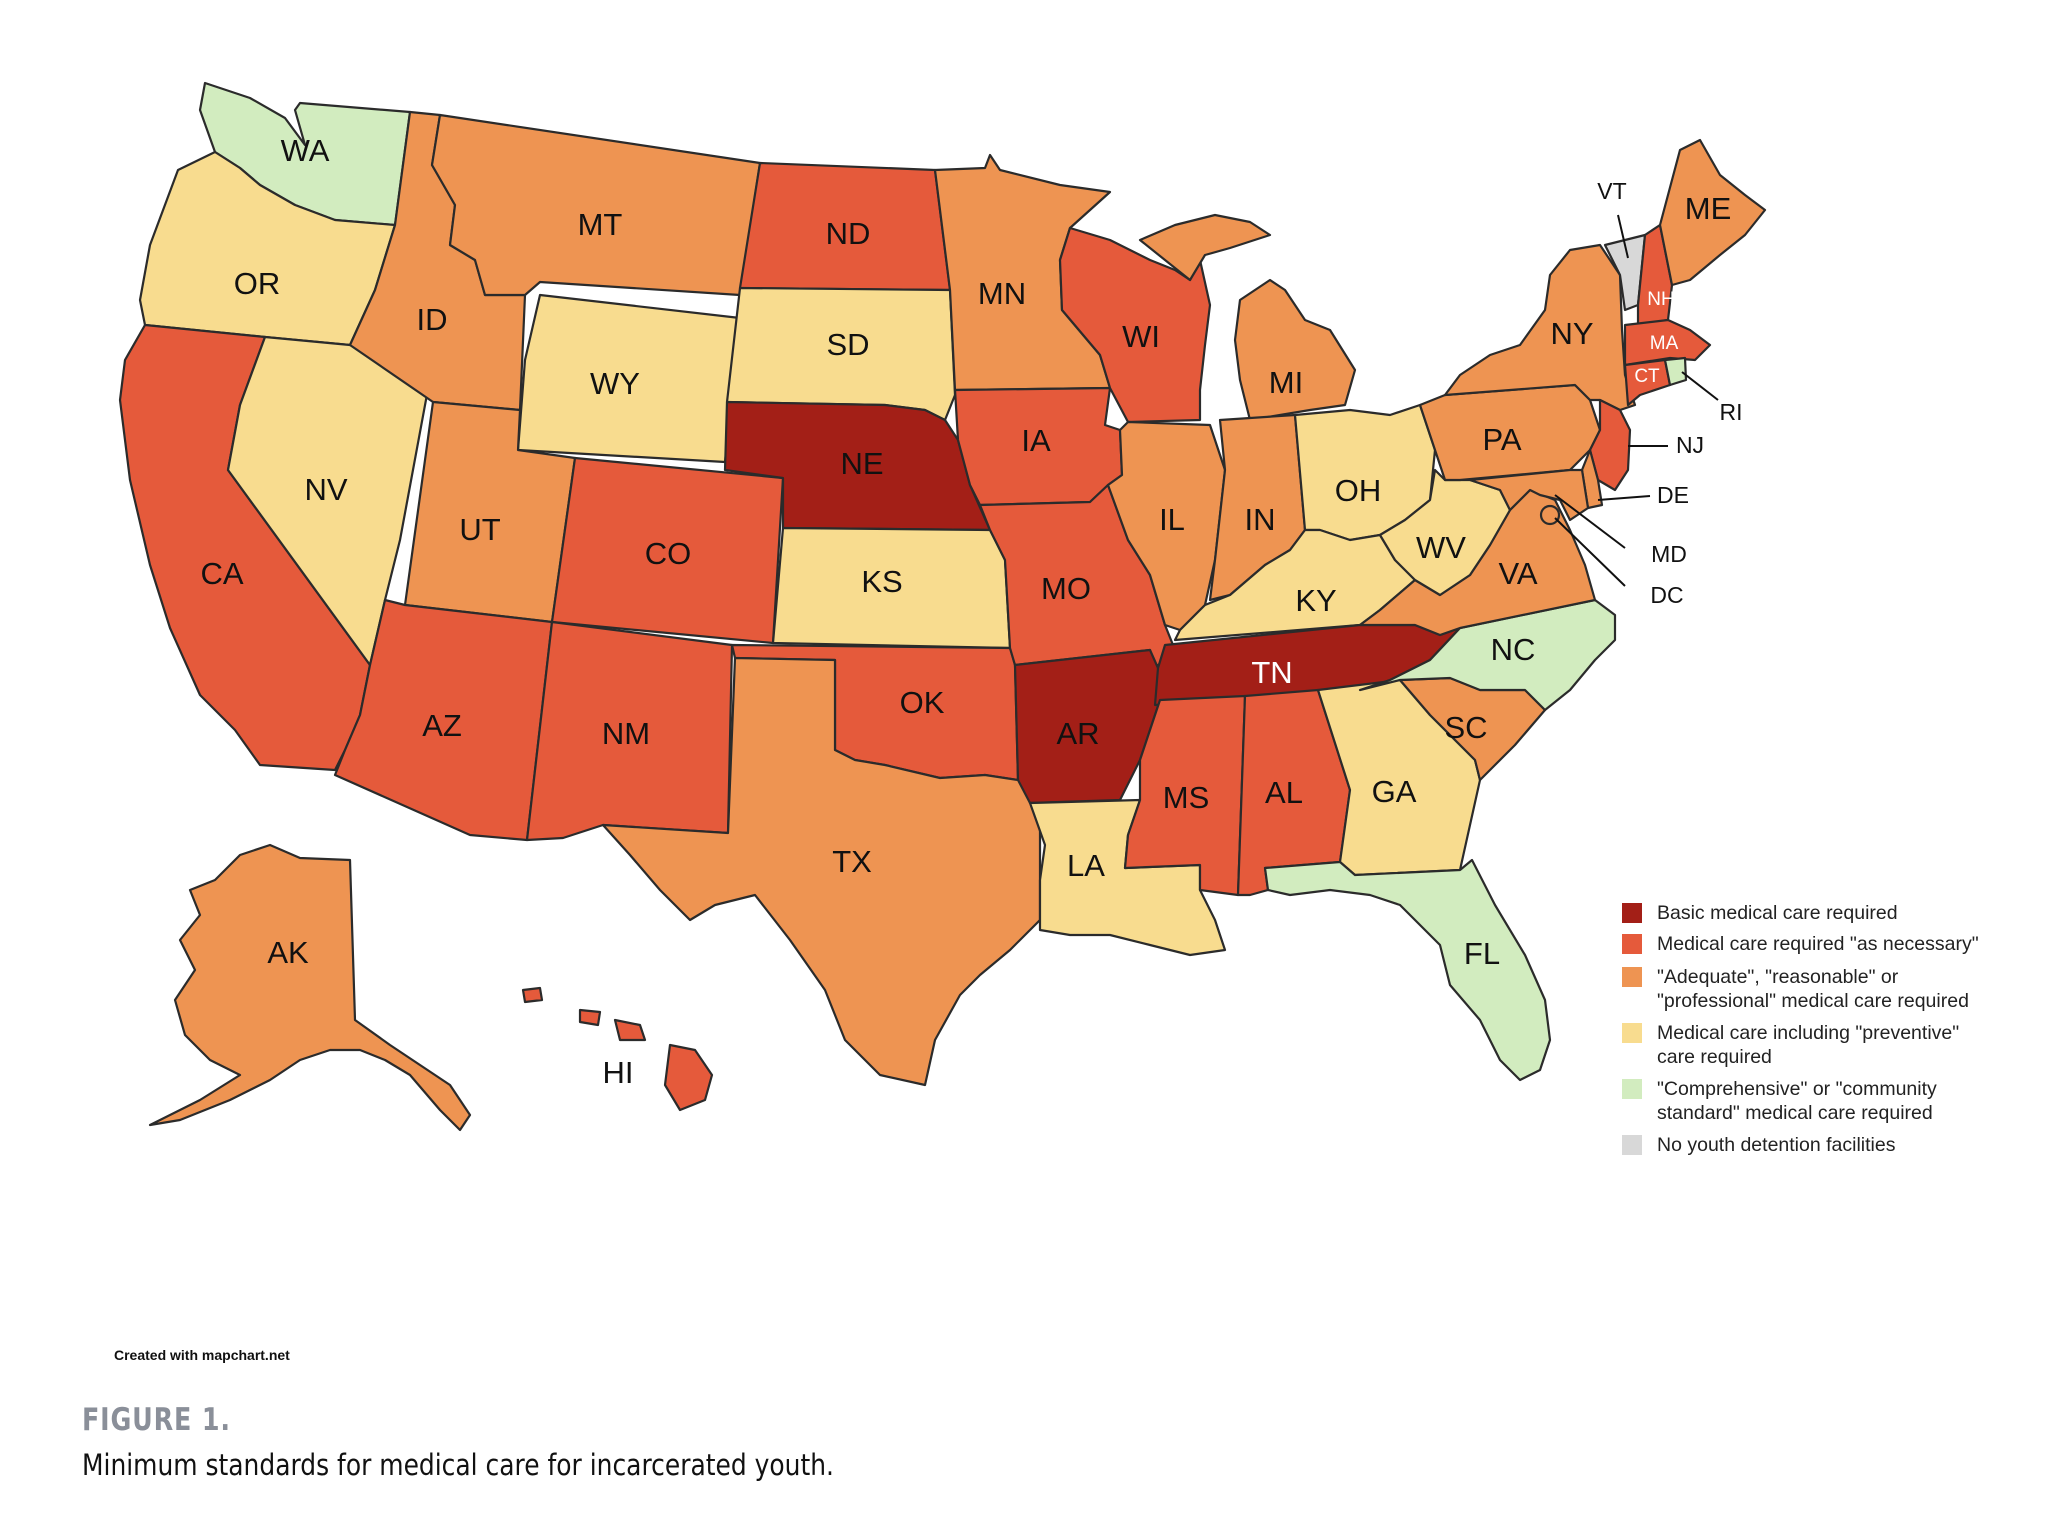 The height and width of the screenshot is (1534, 2066). I want to click on label-CT: CT, so click(1647, 376).